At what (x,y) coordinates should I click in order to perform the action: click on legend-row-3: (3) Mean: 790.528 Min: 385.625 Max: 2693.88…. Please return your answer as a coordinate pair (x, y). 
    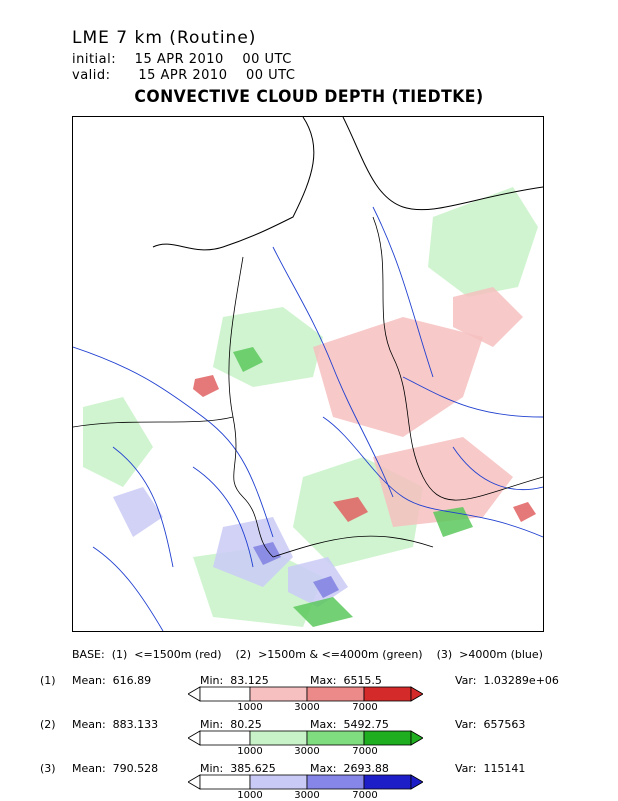
    Looking at the image, I should click on (309, 780).